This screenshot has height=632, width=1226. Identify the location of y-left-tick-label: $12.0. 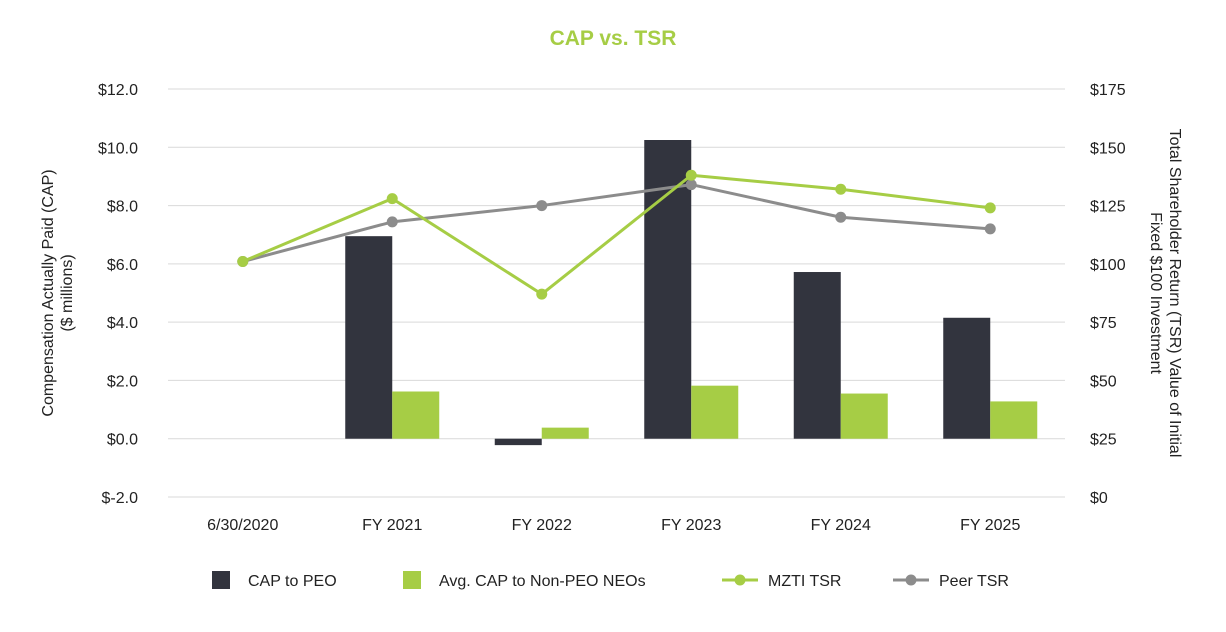
(118, 90).